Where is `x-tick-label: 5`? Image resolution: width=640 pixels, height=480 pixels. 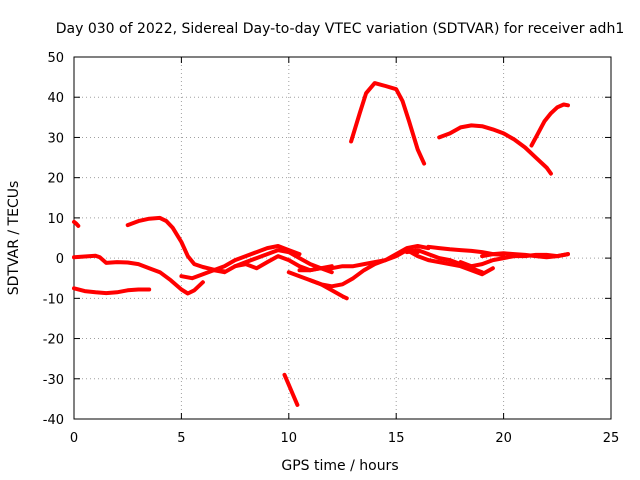 x-tick-label: 5 is located at coordinates (181, 438).